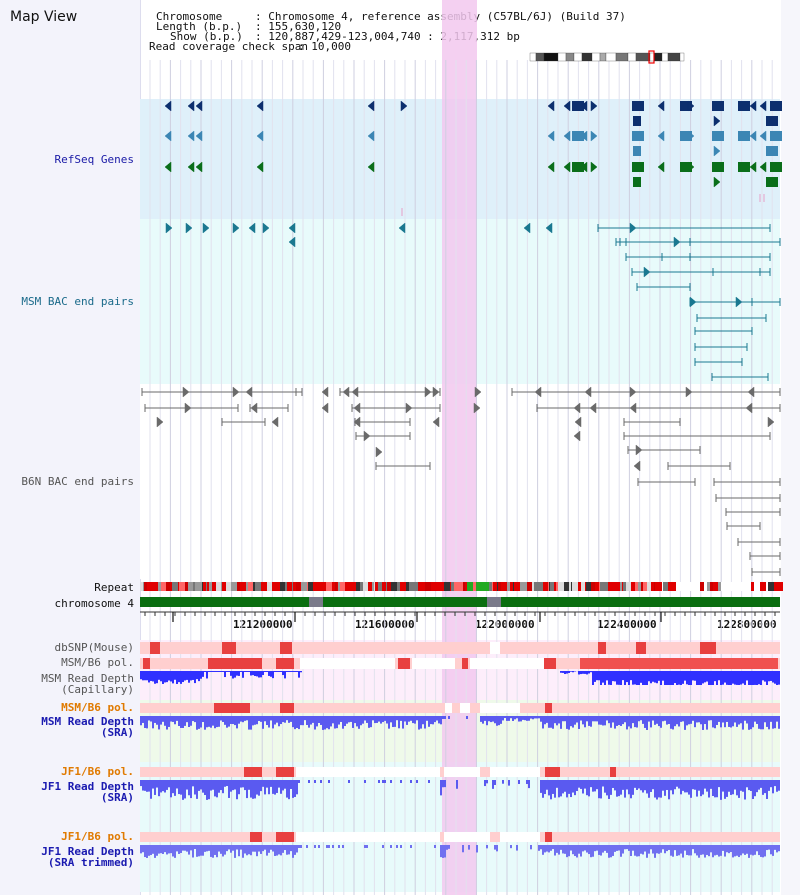 The width and height of the screenshot is (800, 895). Describe the element at coordinates (94, 159) in the screenshot. I see `refseq-genes-label: RefSeq Genes` at that location.